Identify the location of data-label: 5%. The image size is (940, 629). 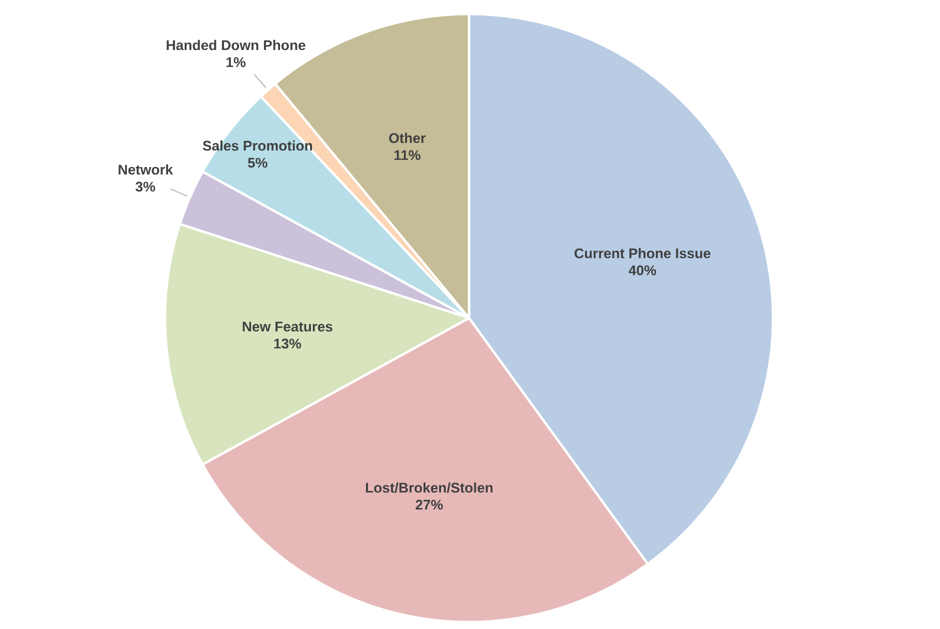
(258, 163).